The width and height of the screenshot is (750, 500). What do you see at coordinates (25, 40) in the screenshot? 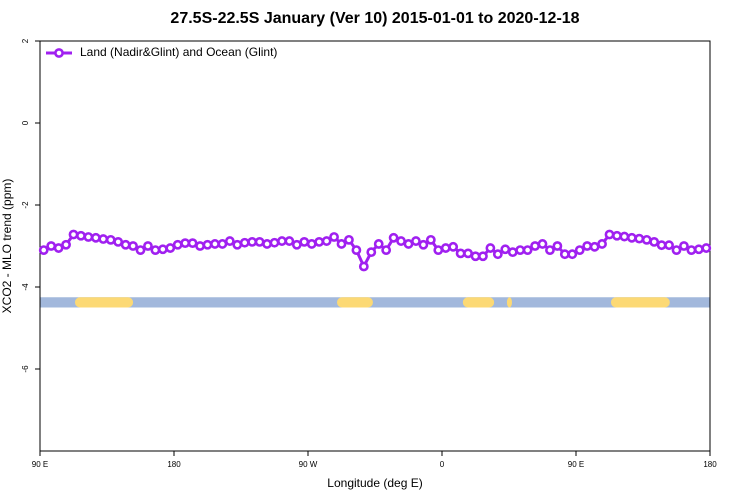
I see `y-tick-label: 2` at bounding box center [25, 40].